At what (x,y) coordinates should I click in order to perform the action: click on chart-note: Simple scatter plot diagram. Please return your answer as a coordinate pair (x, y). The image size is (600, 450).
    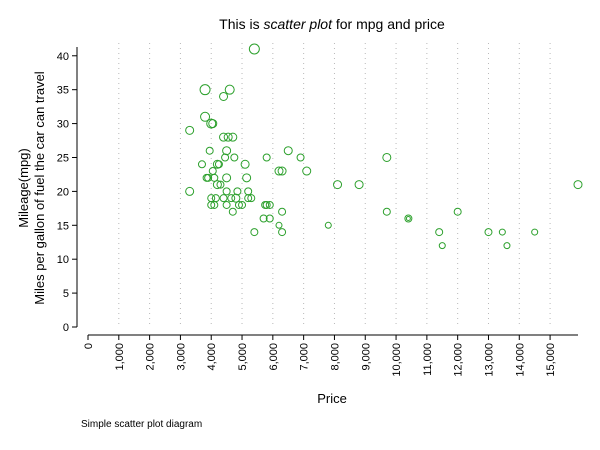
    Looking at the image, I should click on (141, 424).